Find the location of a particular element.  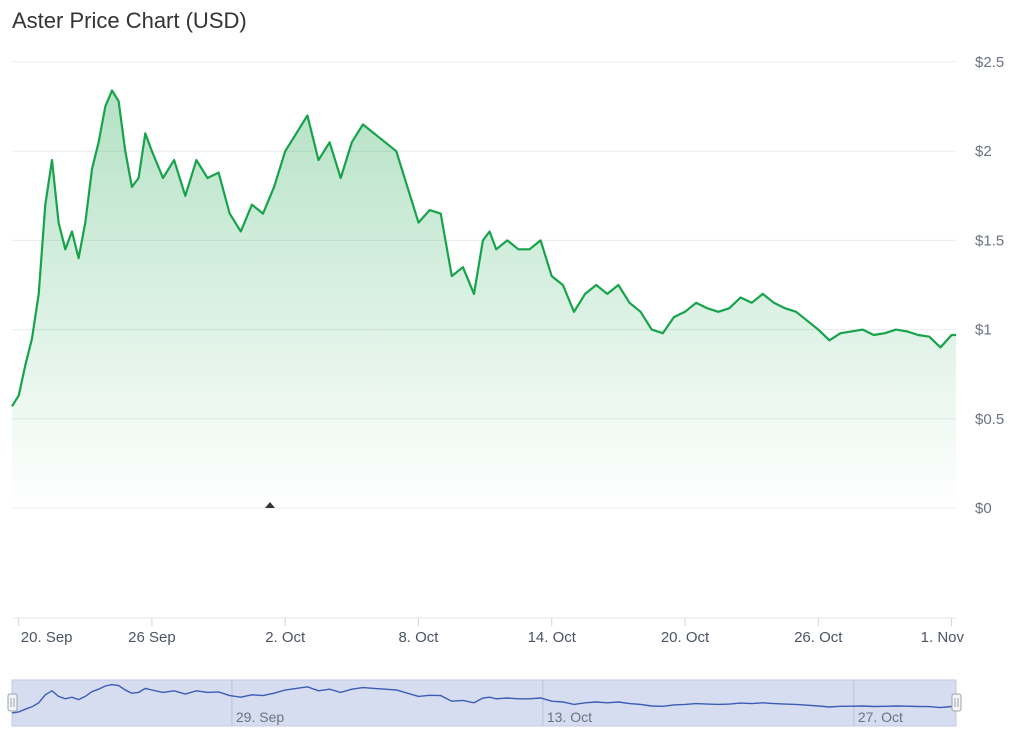

x-tick-label: 20. Oct is located at coordinates (685, 637).